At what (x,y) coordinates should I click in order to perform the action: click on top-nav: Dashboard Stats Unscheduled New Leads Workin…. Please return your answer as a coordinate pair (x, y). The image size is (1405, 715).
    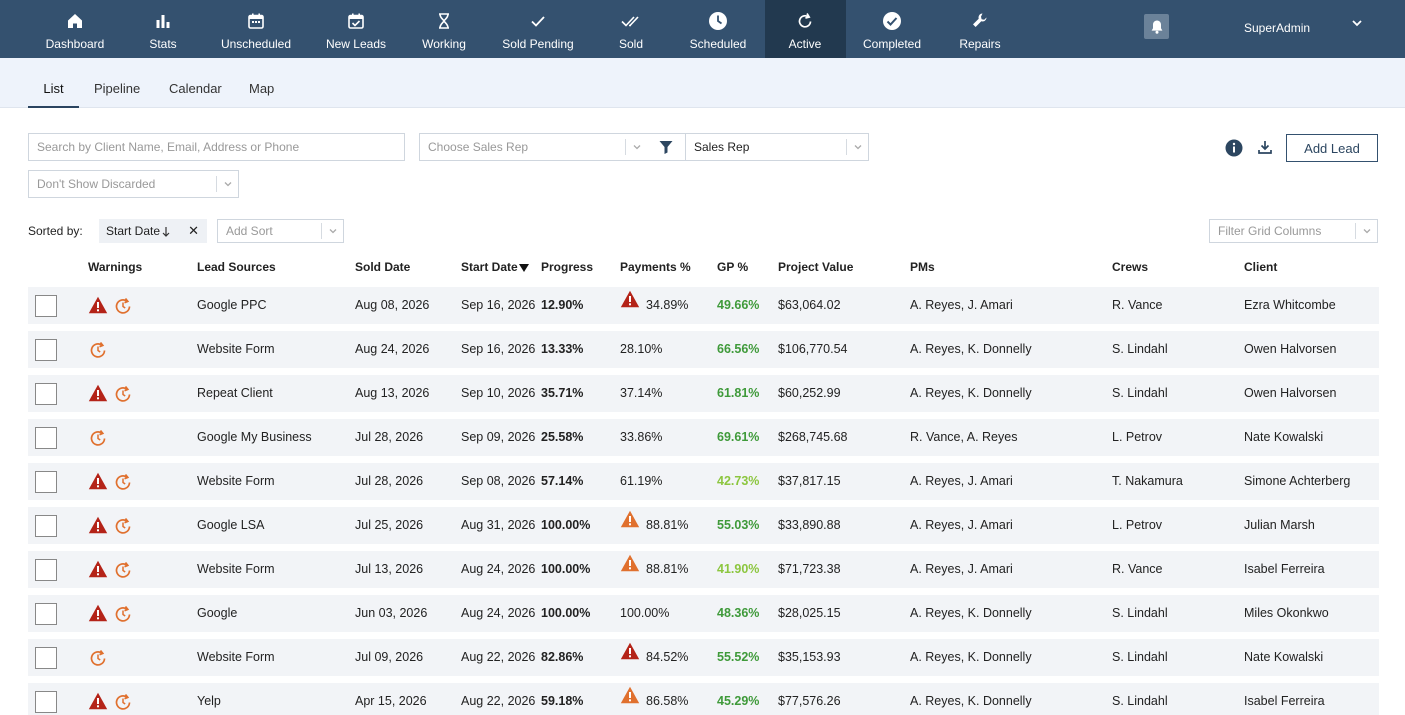
    Looking at the image, I should click on (702, 29).